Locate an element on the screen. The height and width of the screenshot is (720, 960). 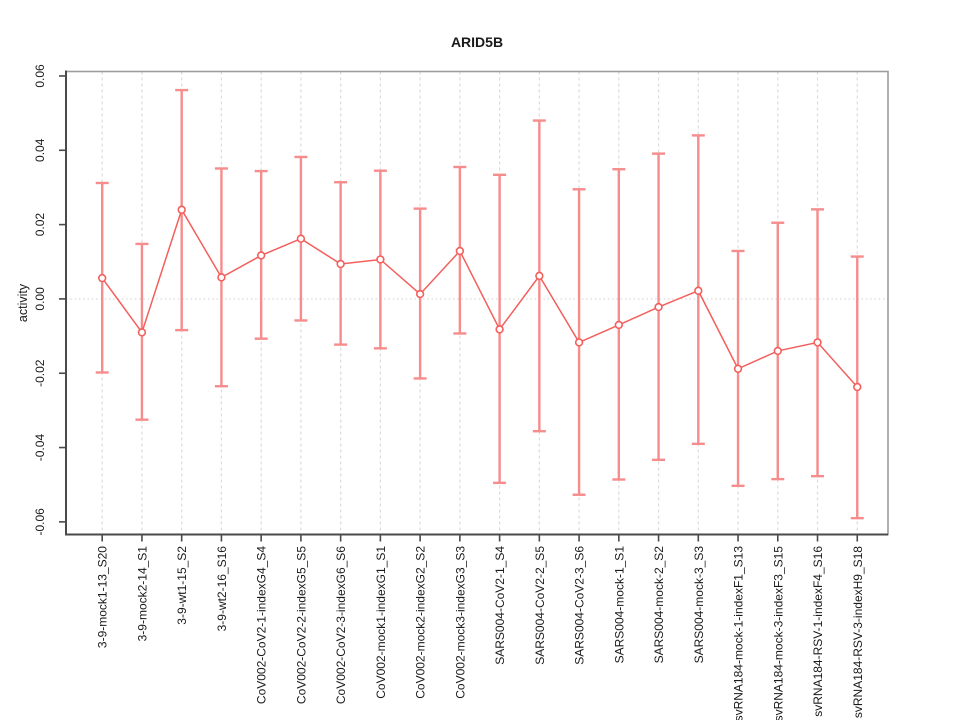
y-tick-label: -0.04 is located at coordinates (40, 448).